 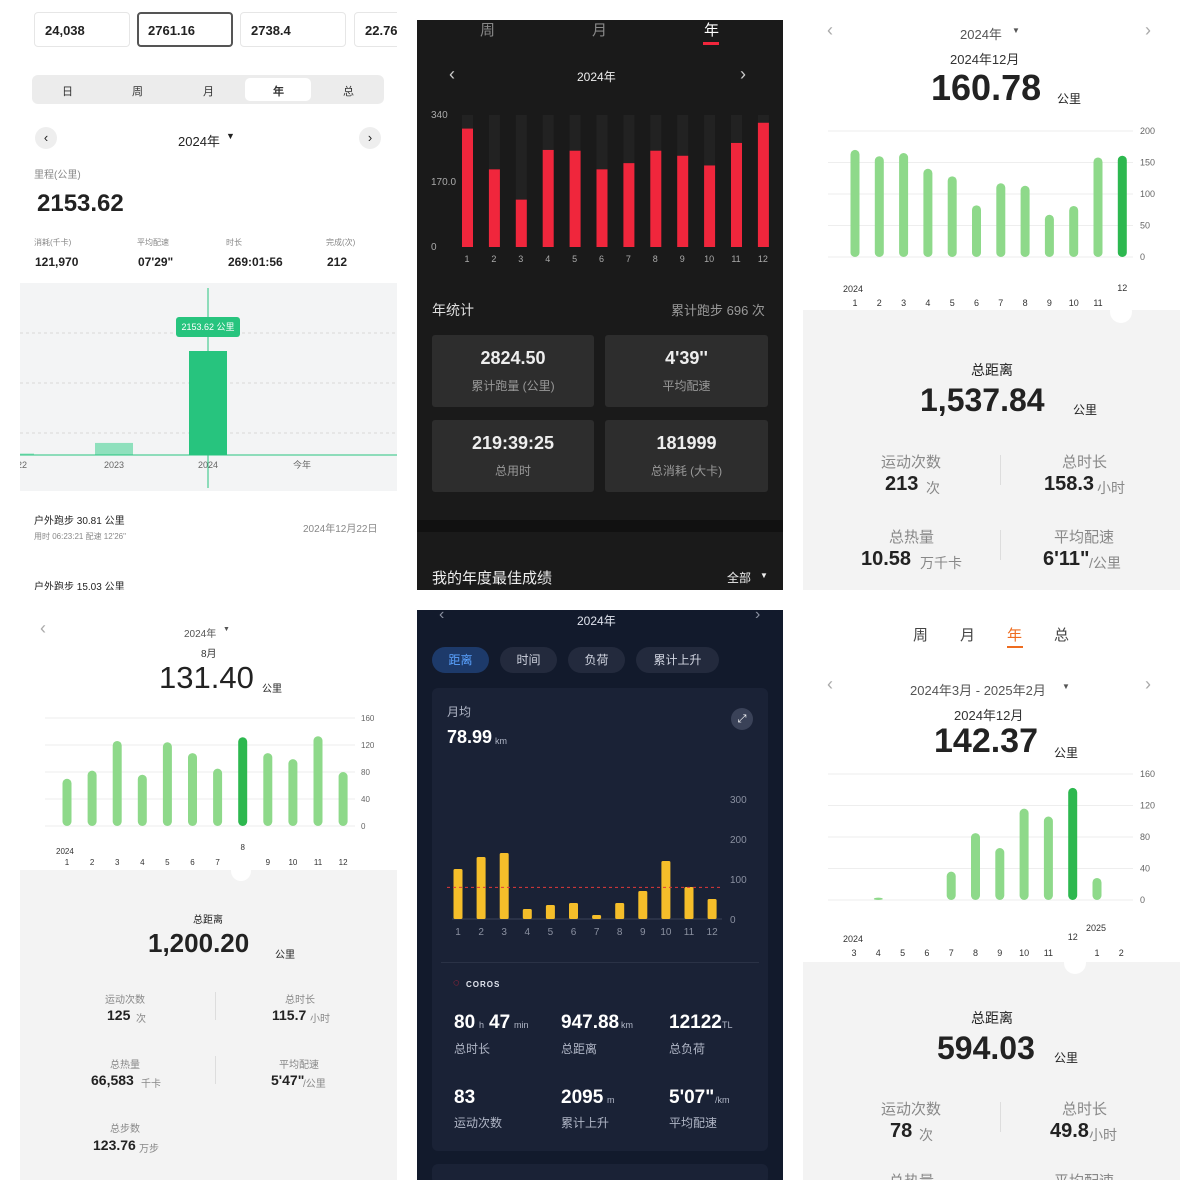 What do you see at coordinates (692, 1097) in the screenshot?
I see `stat-value-pace: 5'07"` at bounding box center [692, 1097].